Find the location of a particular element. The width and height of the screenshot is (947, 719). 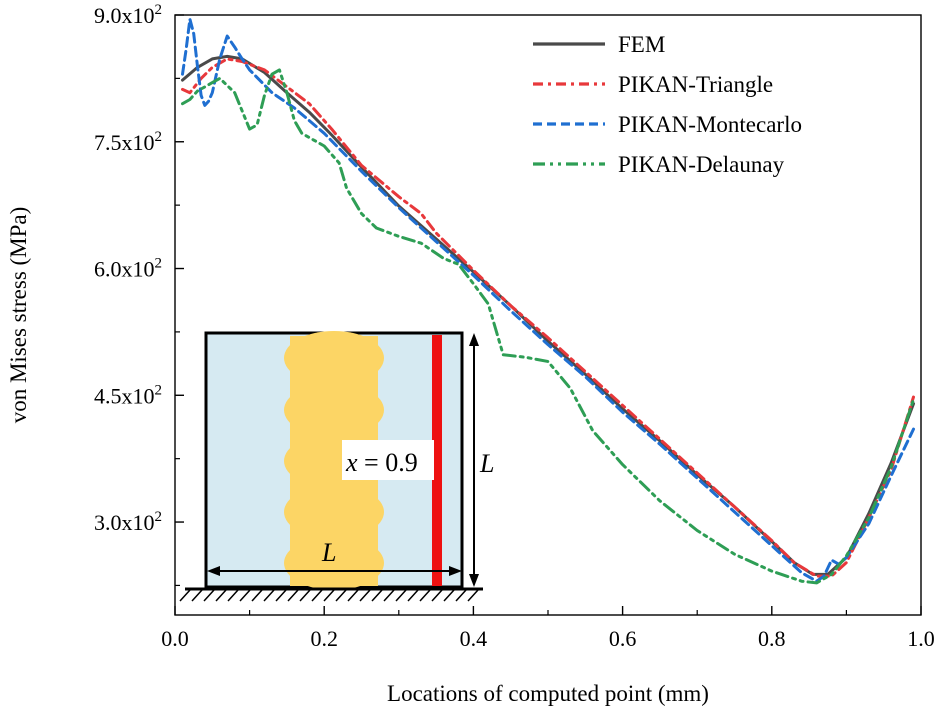

legend-label: PIKAN-Delaunay is located at coordinates (701, 164).